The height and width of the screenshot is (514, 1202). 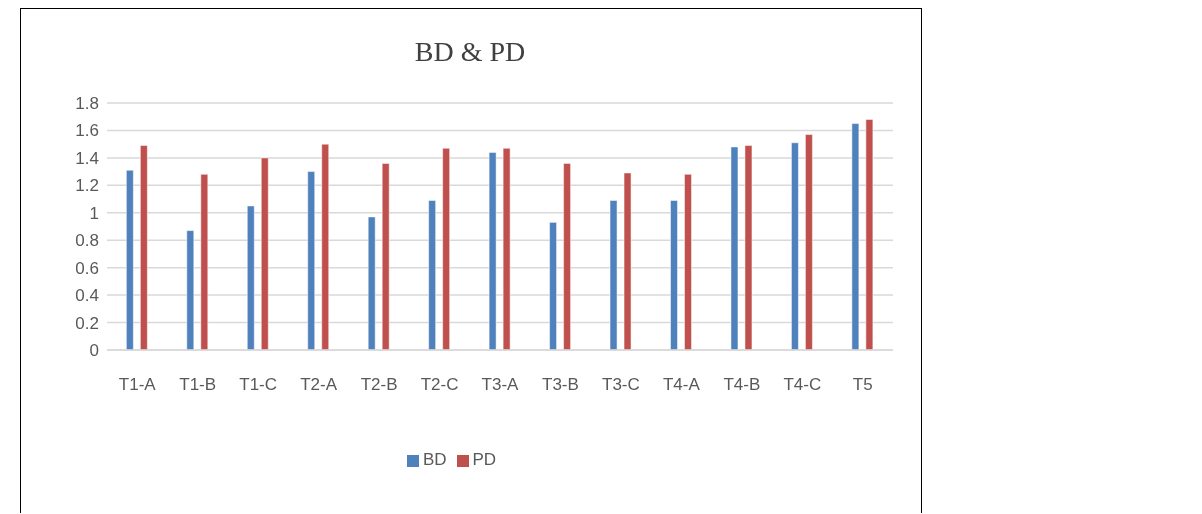 What do you see at coordinates (434, 459) in the screenshot?
I see `legend-label: BD` at bounding box center [434, 459].